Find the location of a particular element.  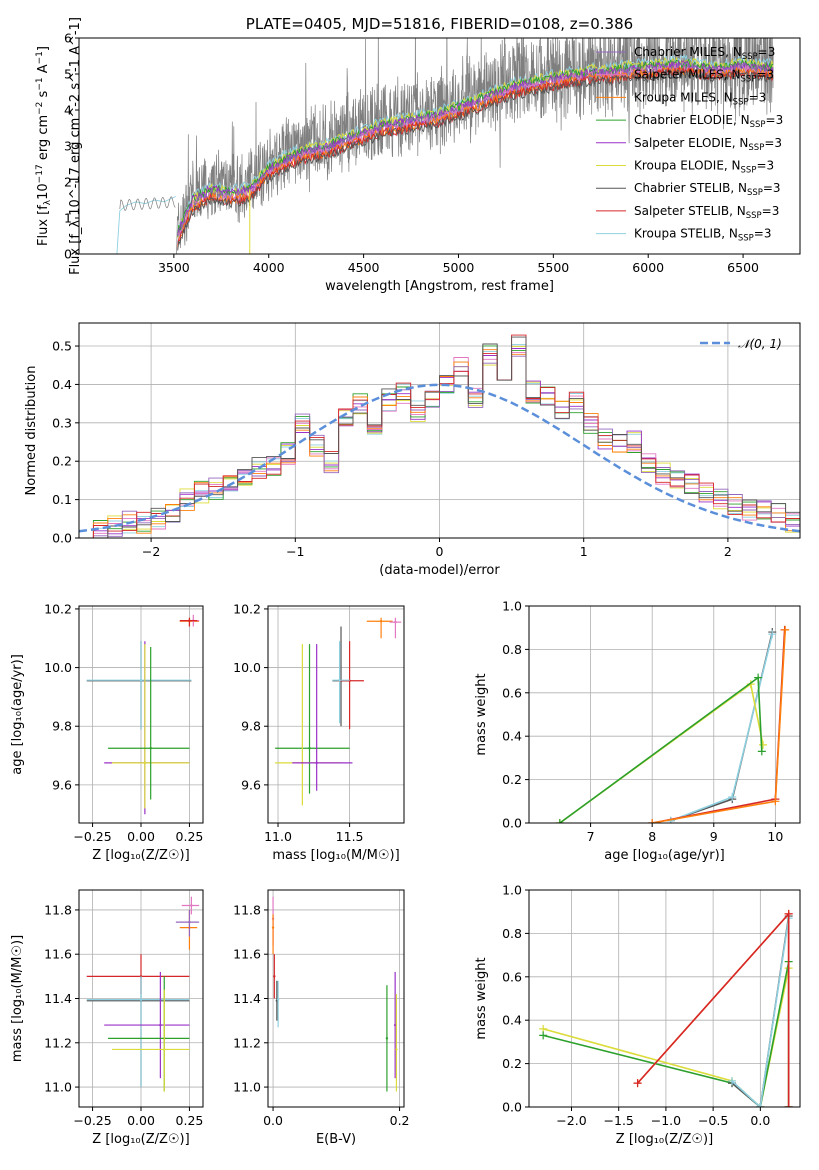

legend-entry-chabrier_elodie: Chabrier ELODIE, NSSP=3 is located at coordinates (708, 121).